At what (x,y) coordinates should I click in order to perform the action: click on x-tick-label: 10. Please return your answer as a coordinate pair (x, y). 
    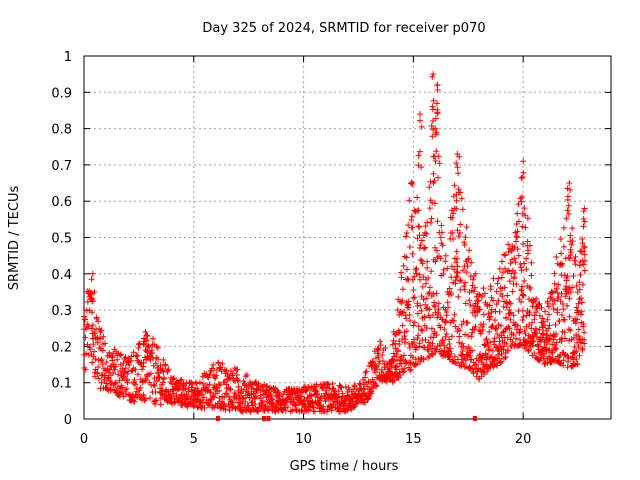
    Looking at the image, I should click on (303, 439).